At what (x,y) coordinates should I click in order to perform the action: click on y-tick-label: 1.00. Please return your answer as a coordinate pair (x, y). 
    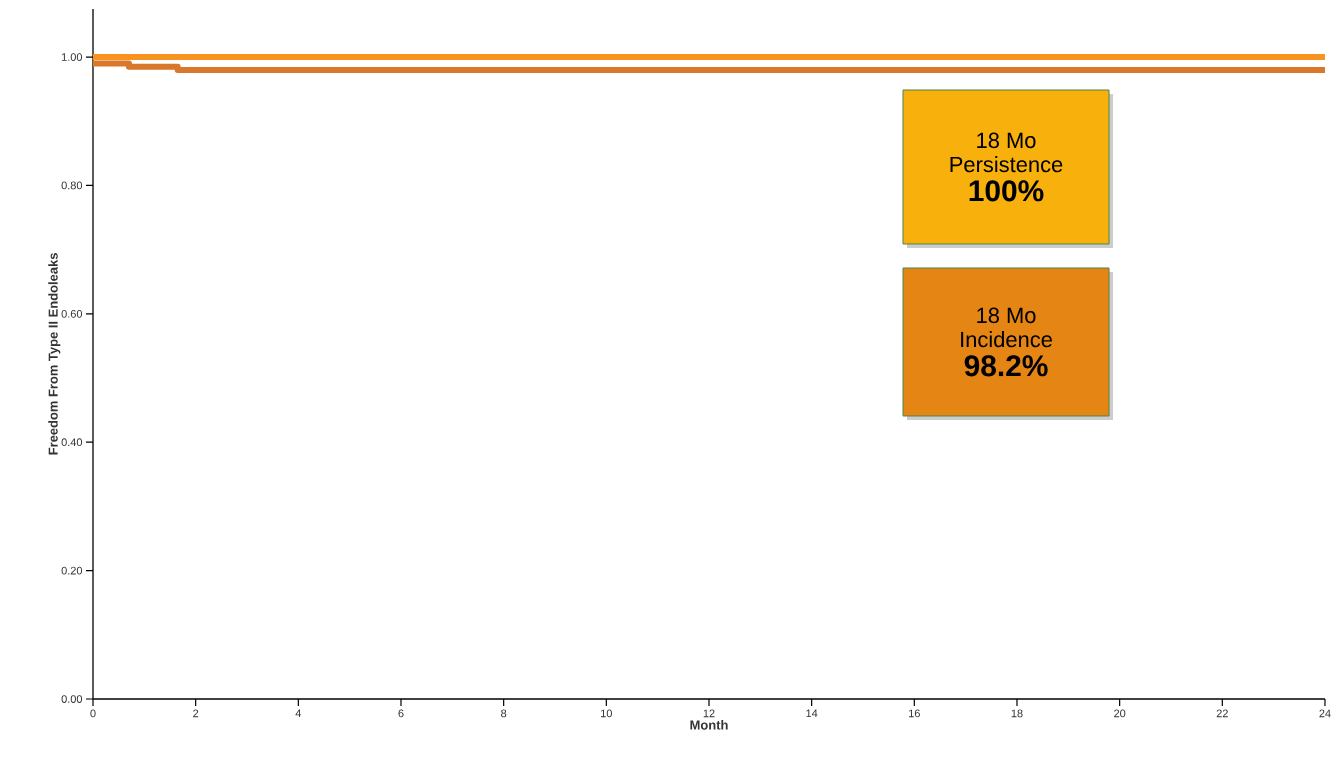
    Looking at the image, I should click on (72, 57).